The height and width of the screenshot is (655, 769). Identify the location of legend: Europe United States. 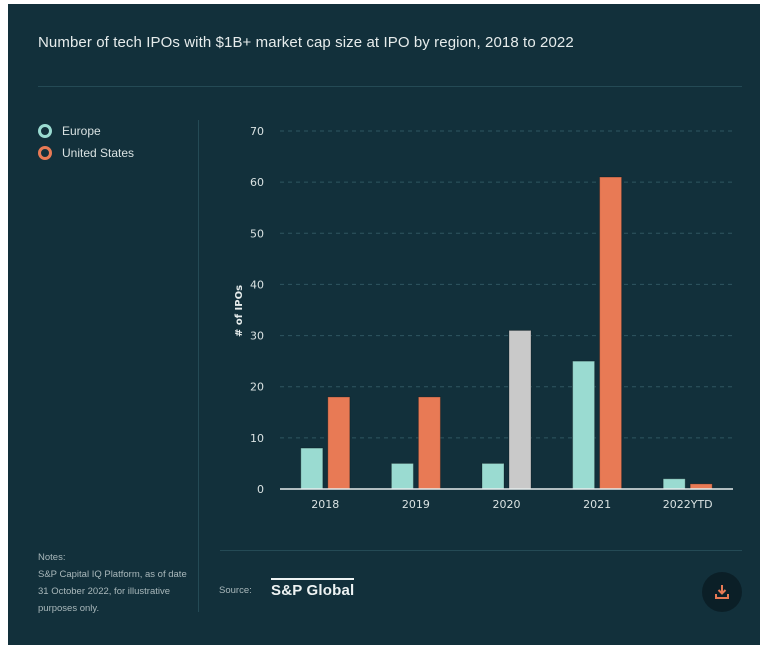
(86, 142).